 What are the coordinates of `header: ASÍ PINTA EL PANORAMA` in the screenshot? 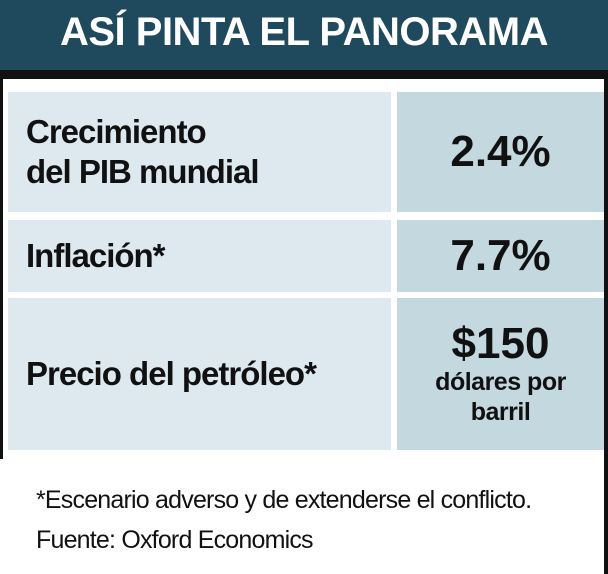 It's located at (304, 35).